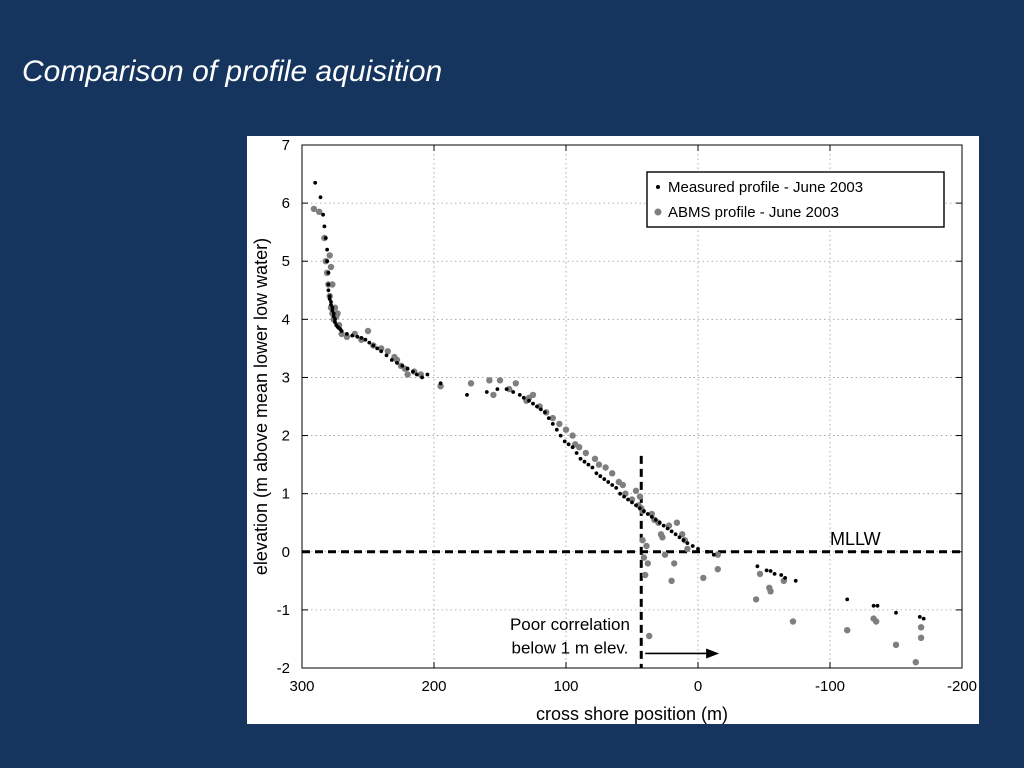  Describe the element at coordinates (682, 653) in the screenshot. I see `callout-arrow` at that location.